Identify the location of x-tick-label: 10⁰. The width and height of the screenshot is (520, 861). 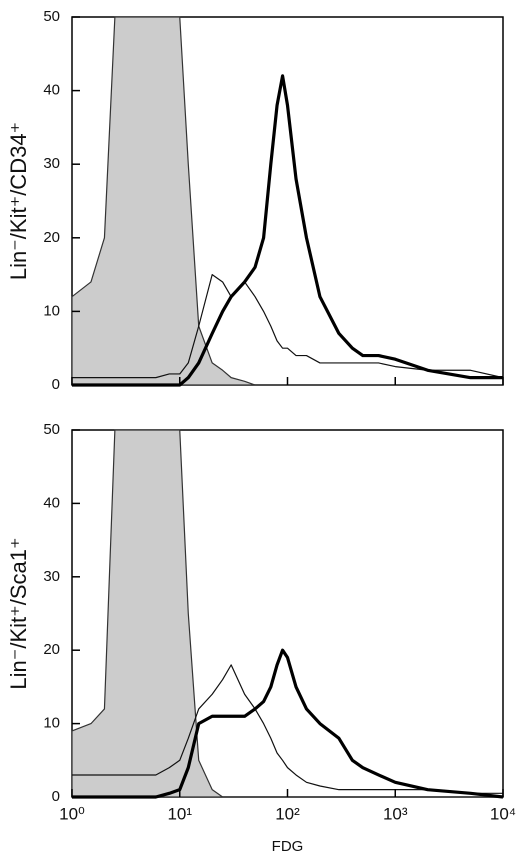
(72, 813).